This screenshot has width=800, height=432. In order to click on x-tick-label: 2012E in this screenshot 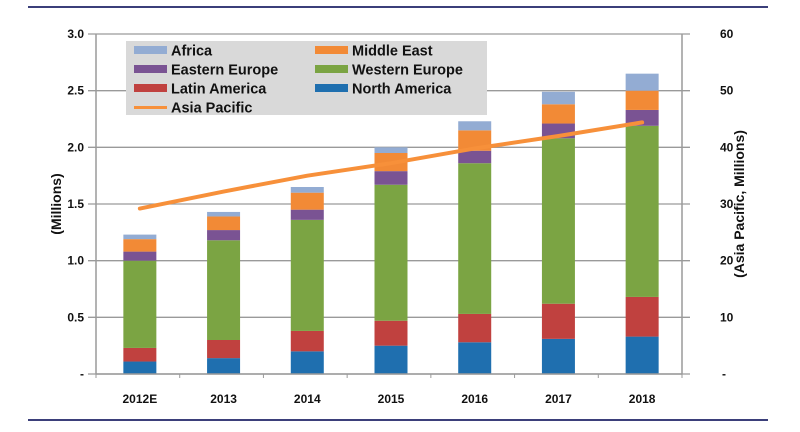, I will do `click(140, 399)`.